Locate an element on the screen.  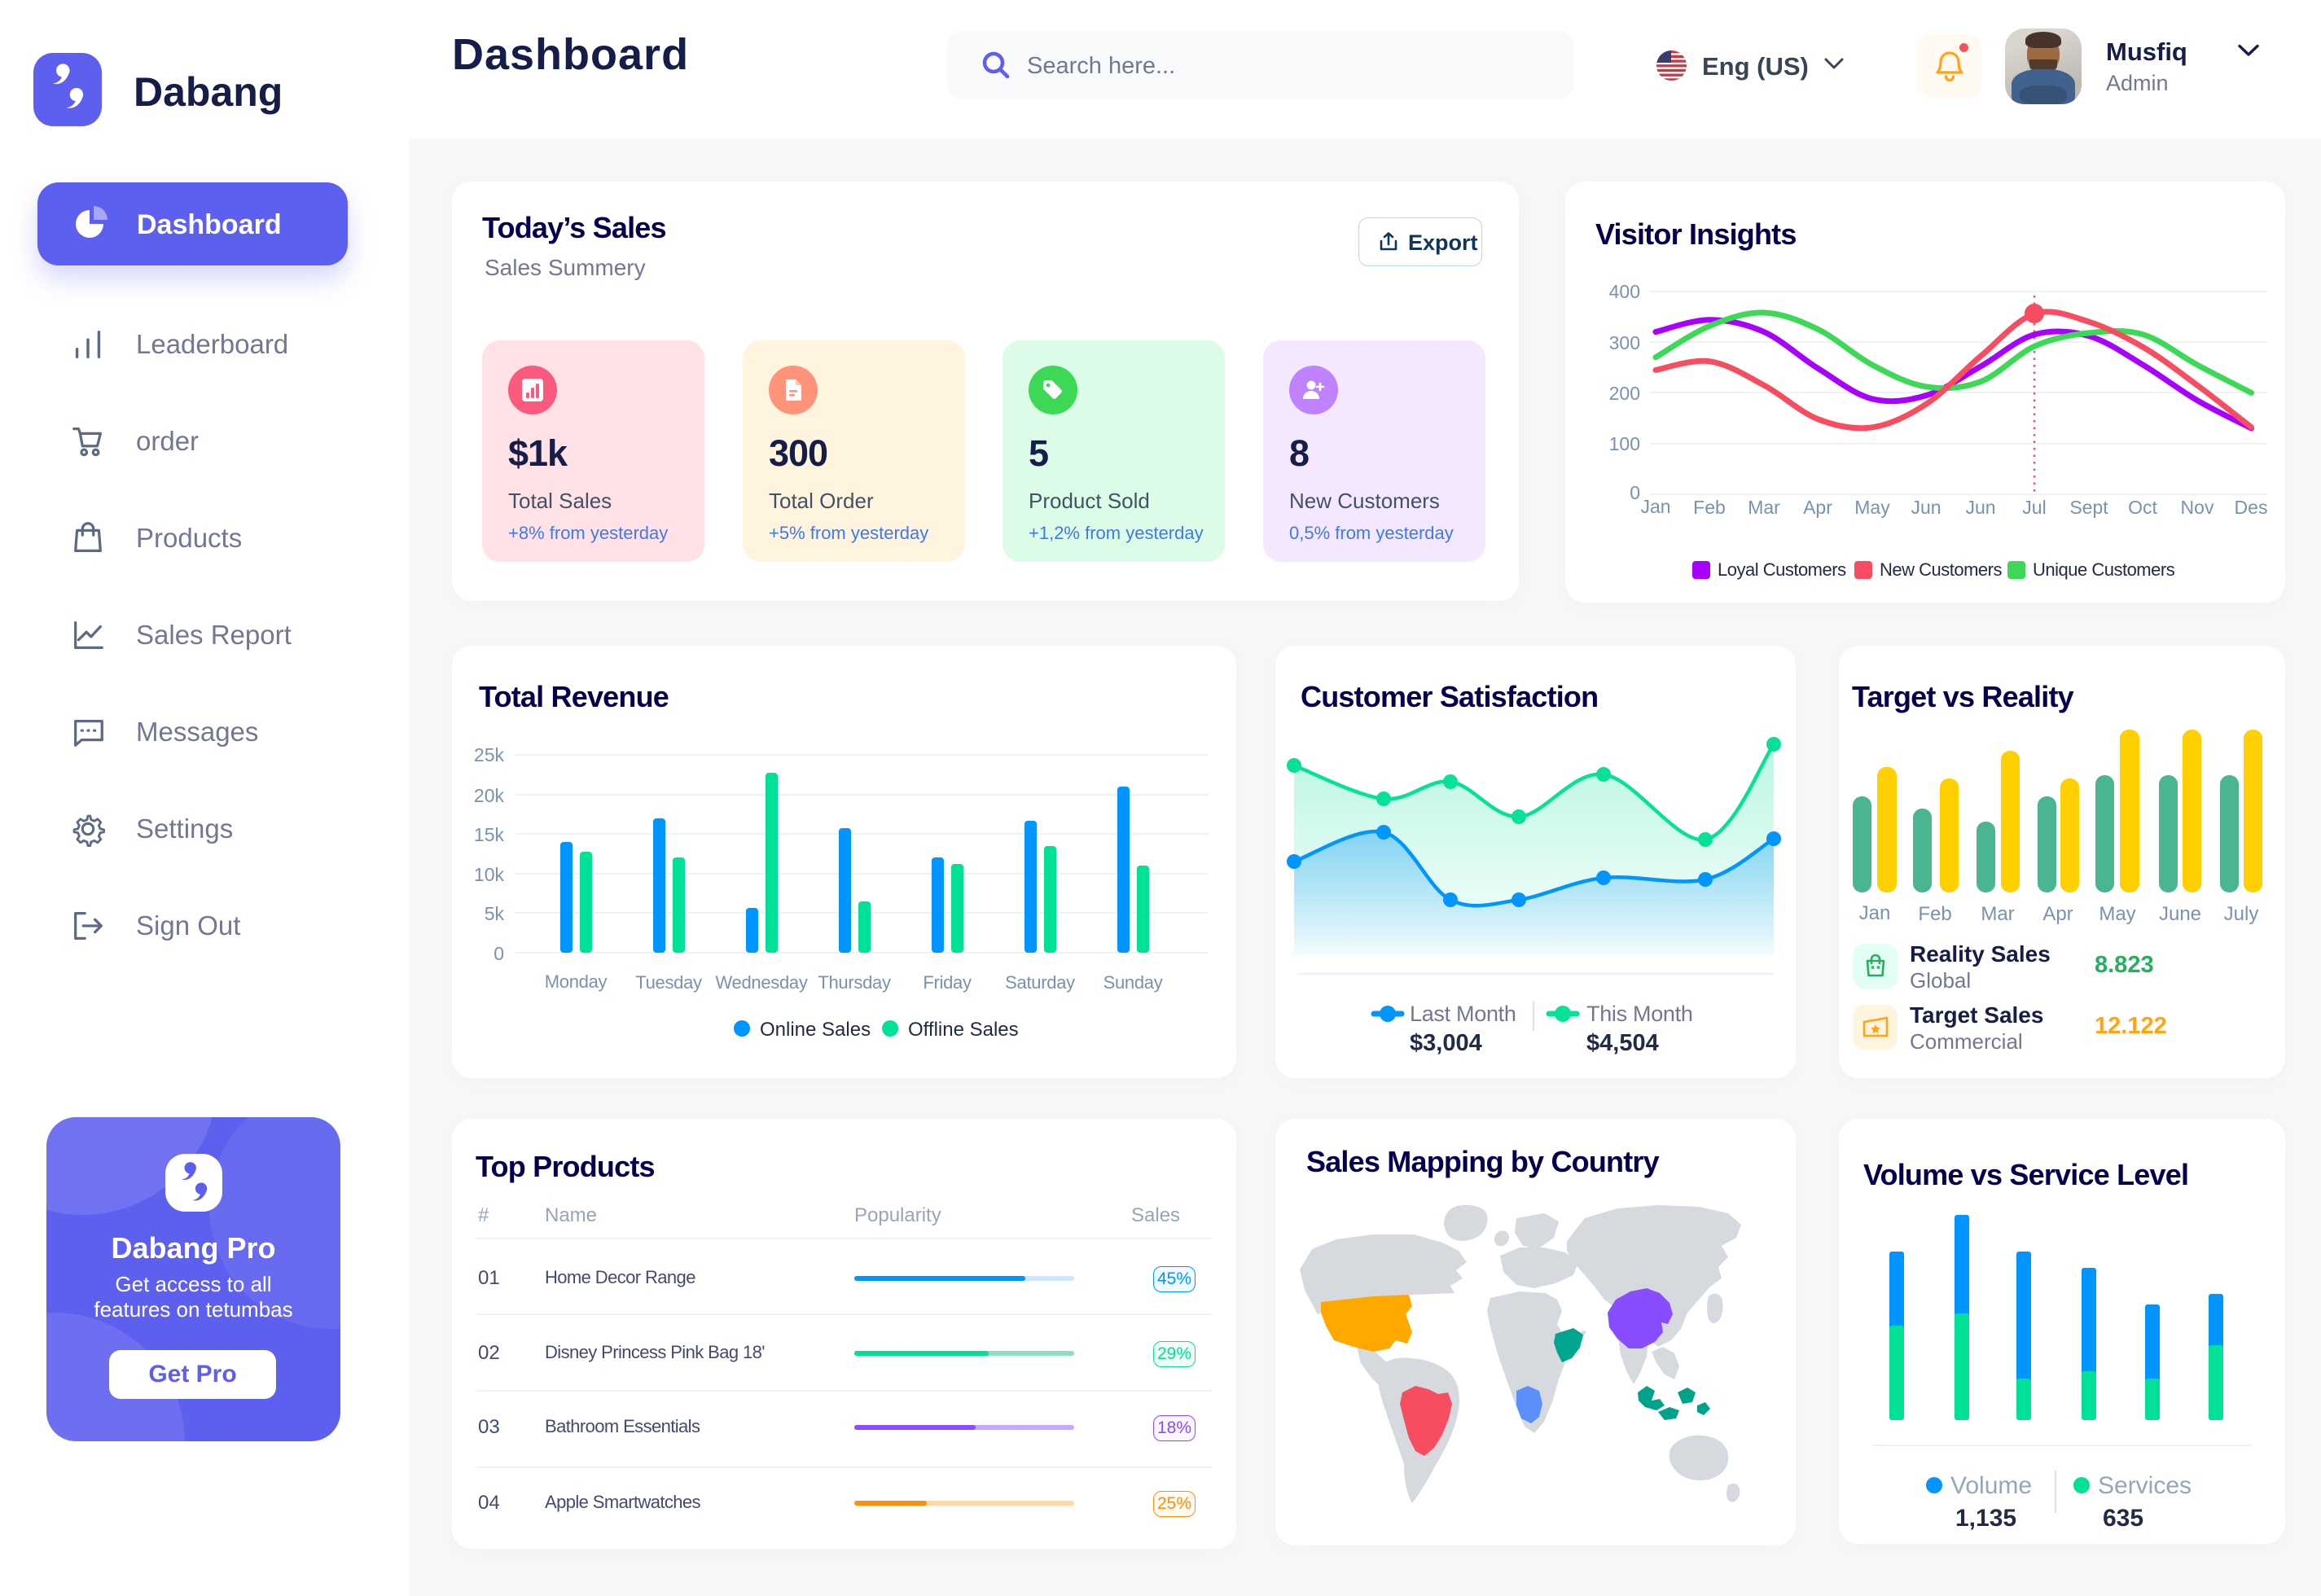
svg-text: 10k is located at coordinates (489, 875).